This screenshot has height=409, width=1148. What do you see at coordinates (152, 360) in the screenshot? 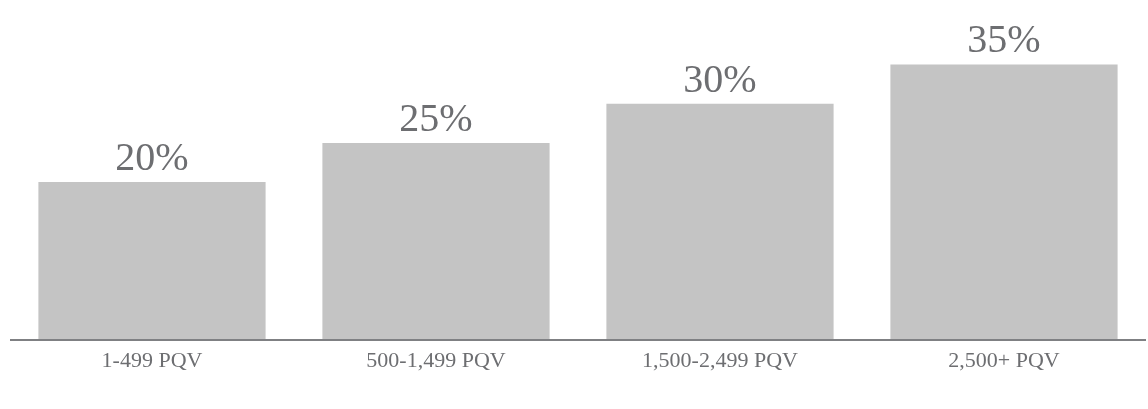
I see `x-tick-label: 1-499 PQV` at bounding box center [152, 360].